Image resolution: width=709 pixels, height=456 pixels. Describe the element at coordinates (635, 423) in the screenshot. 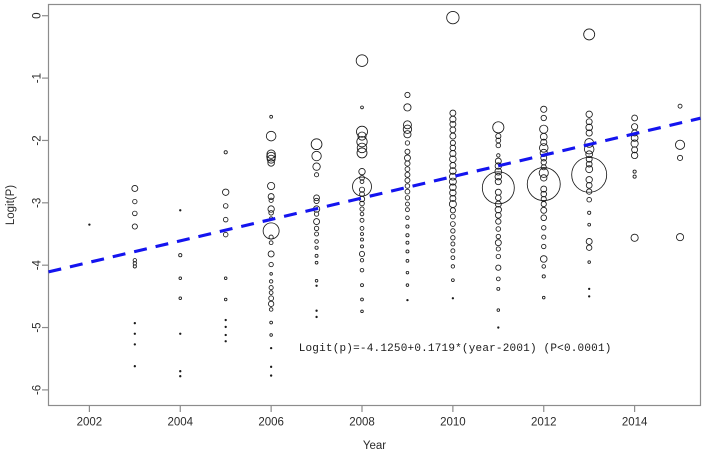

I see `x-tick-label: 2014` at that location.